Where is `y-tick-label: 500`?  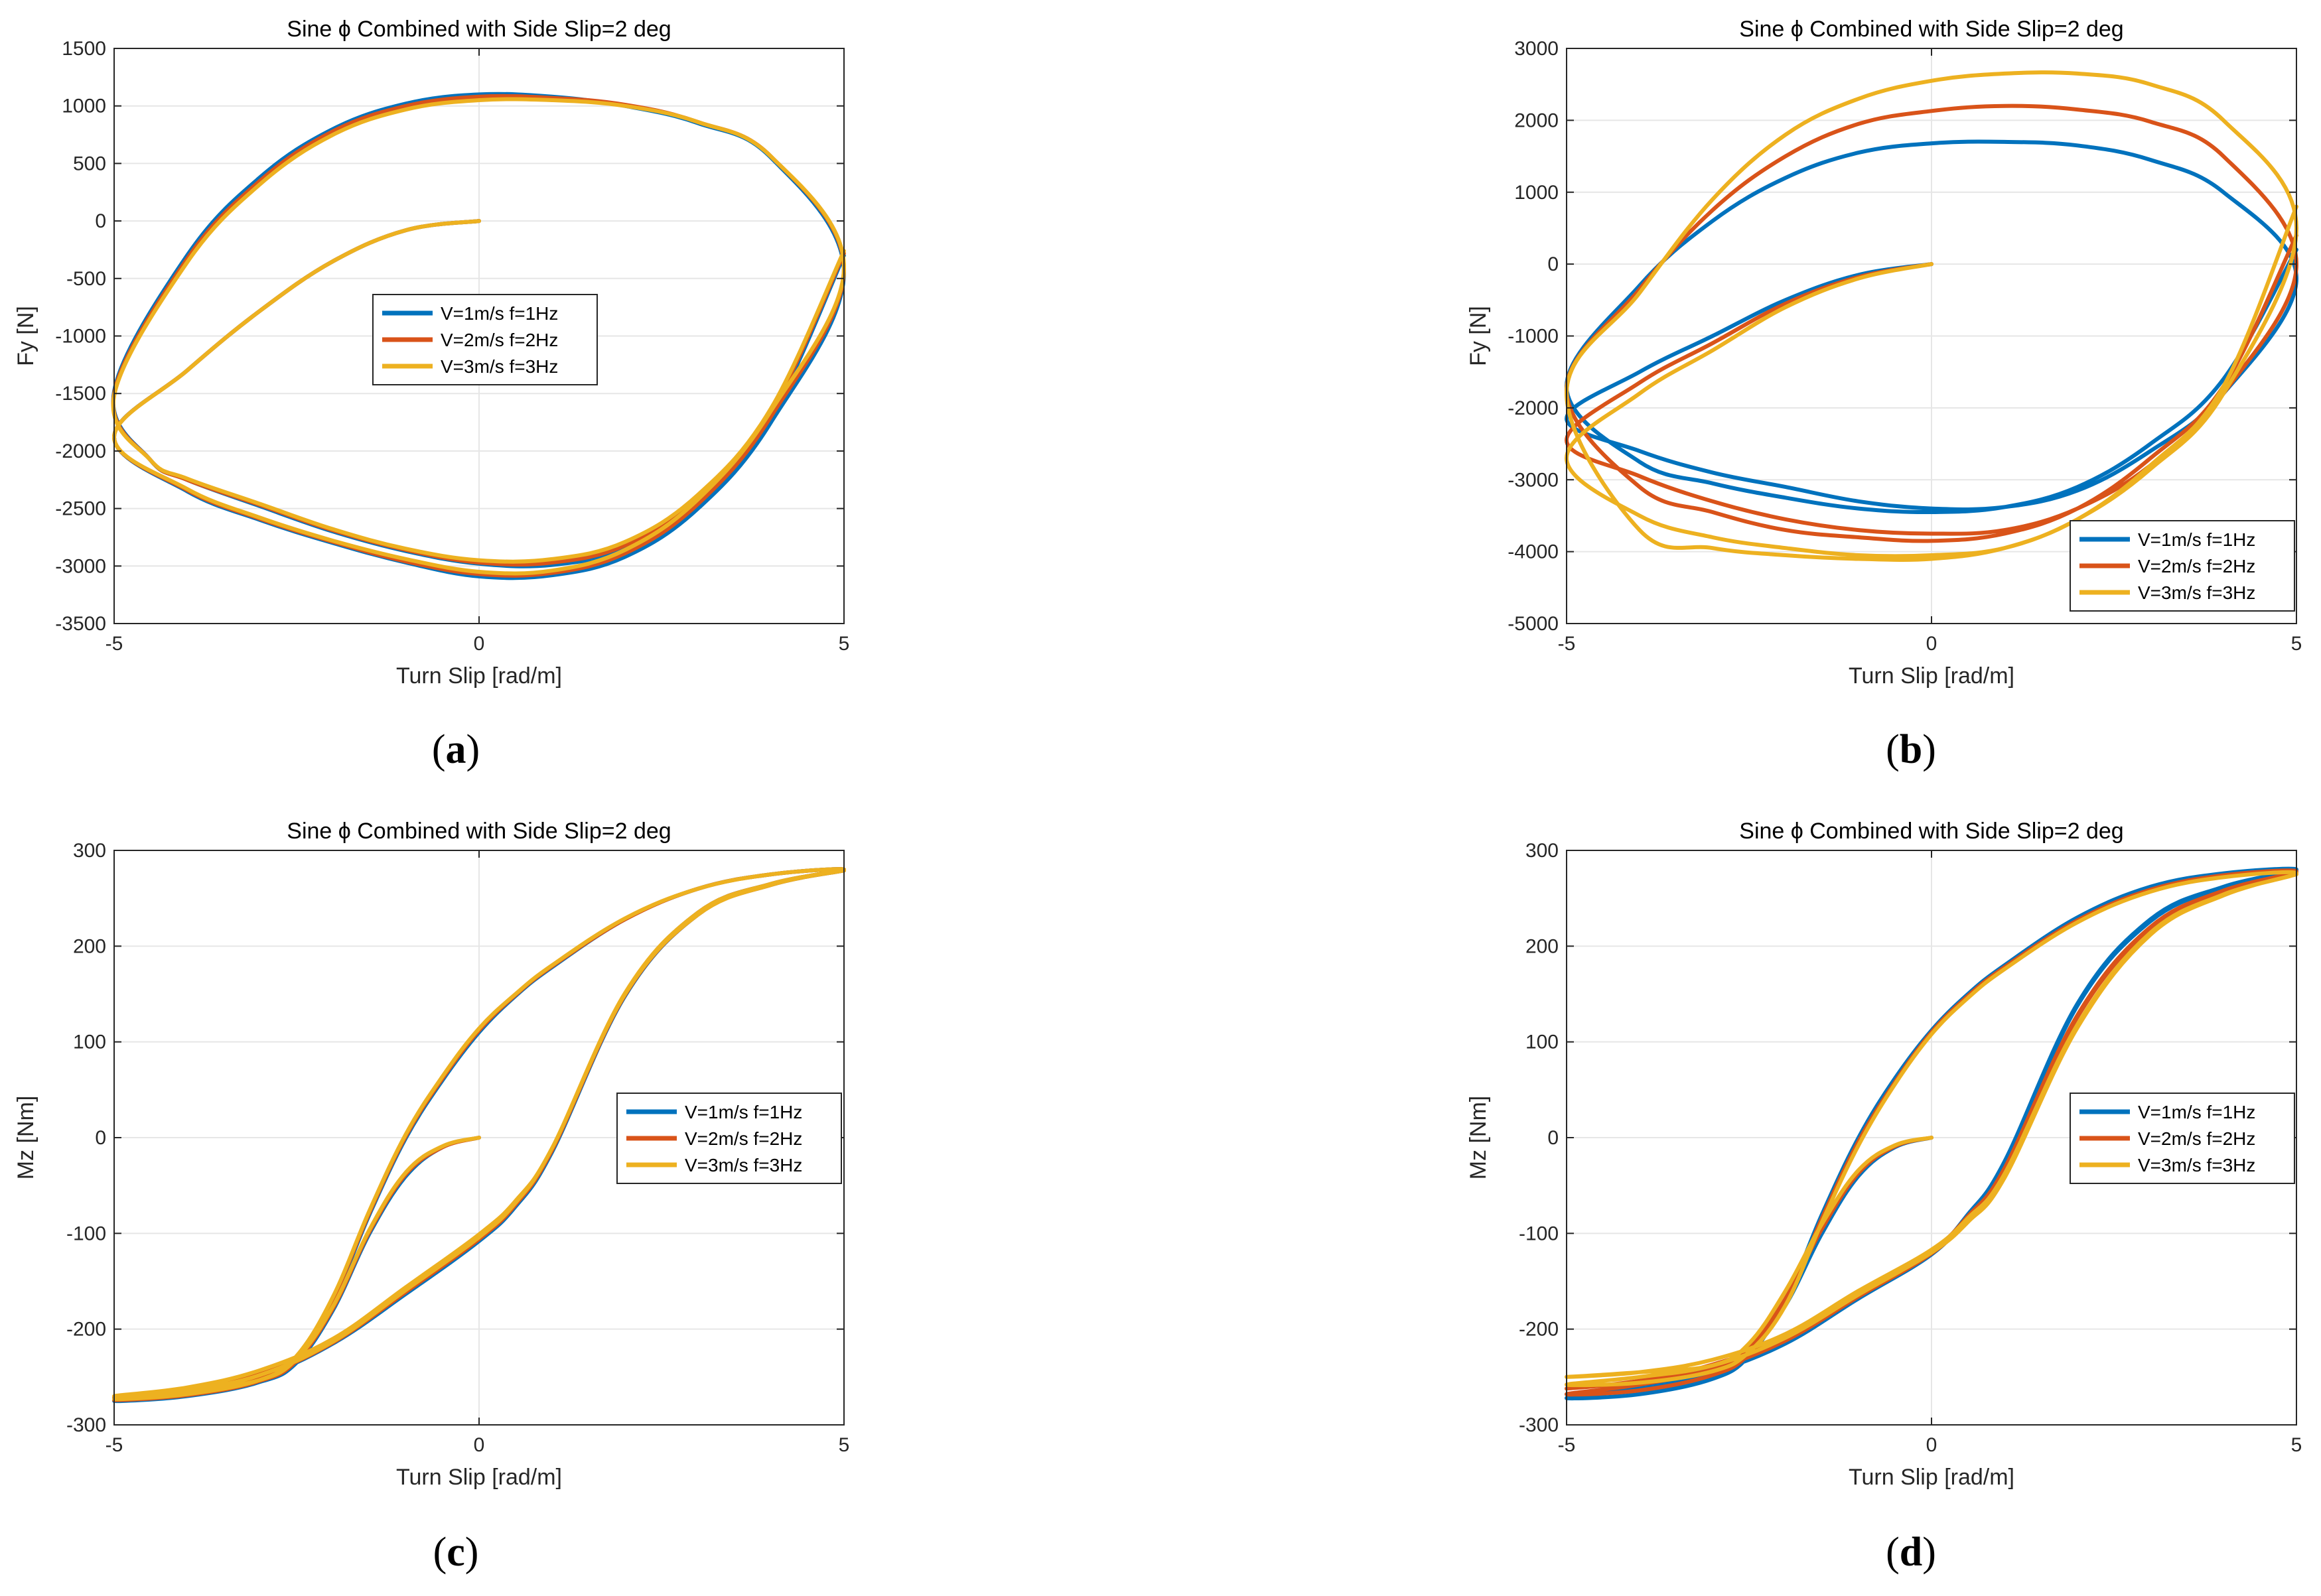
y-tick-label: 500 is located at coordinates (89, 163).